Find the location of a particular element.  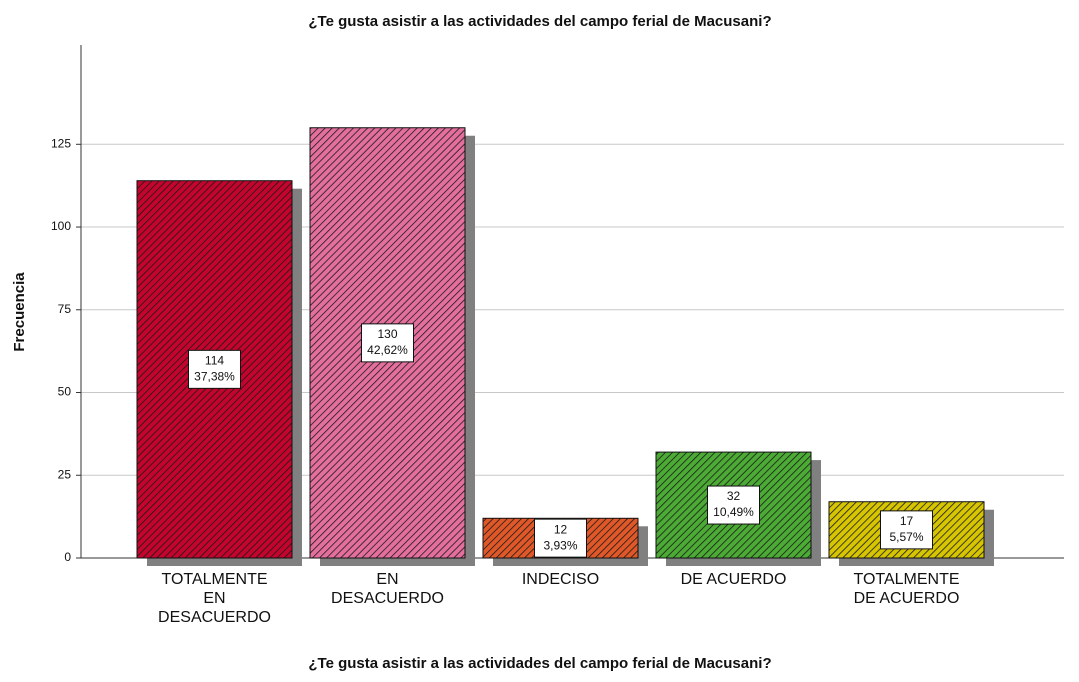

count-label: 12 is located at coordinates (561, 529).